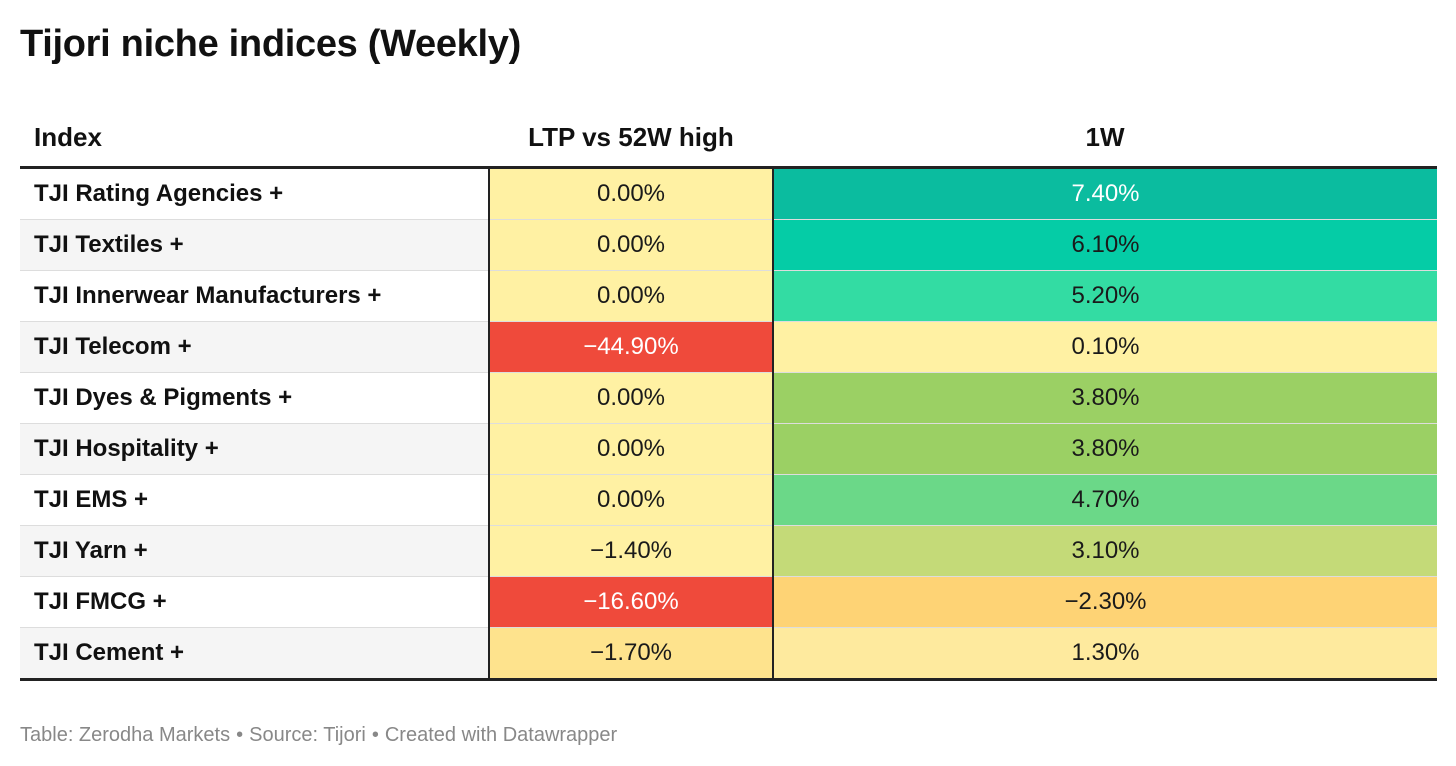 This screenshot has width=1456, height=766. I want to click on index-name-cell: TJI Textiles +, so click(254, 245).